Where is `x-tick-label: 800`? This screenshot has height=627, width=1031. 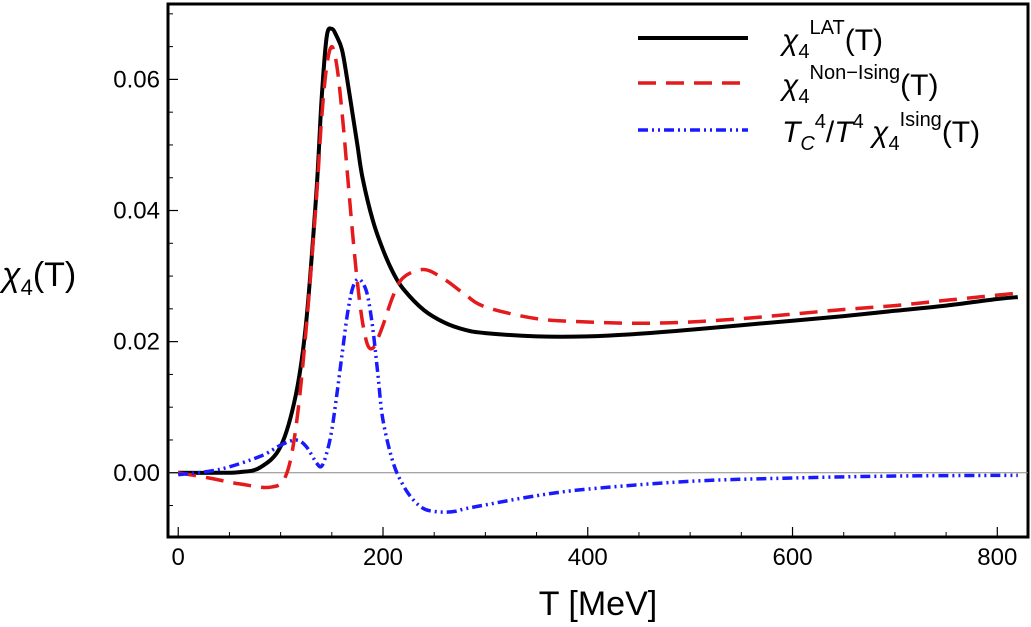 x-tick-label: 800 is located at coordinates (997, 557).